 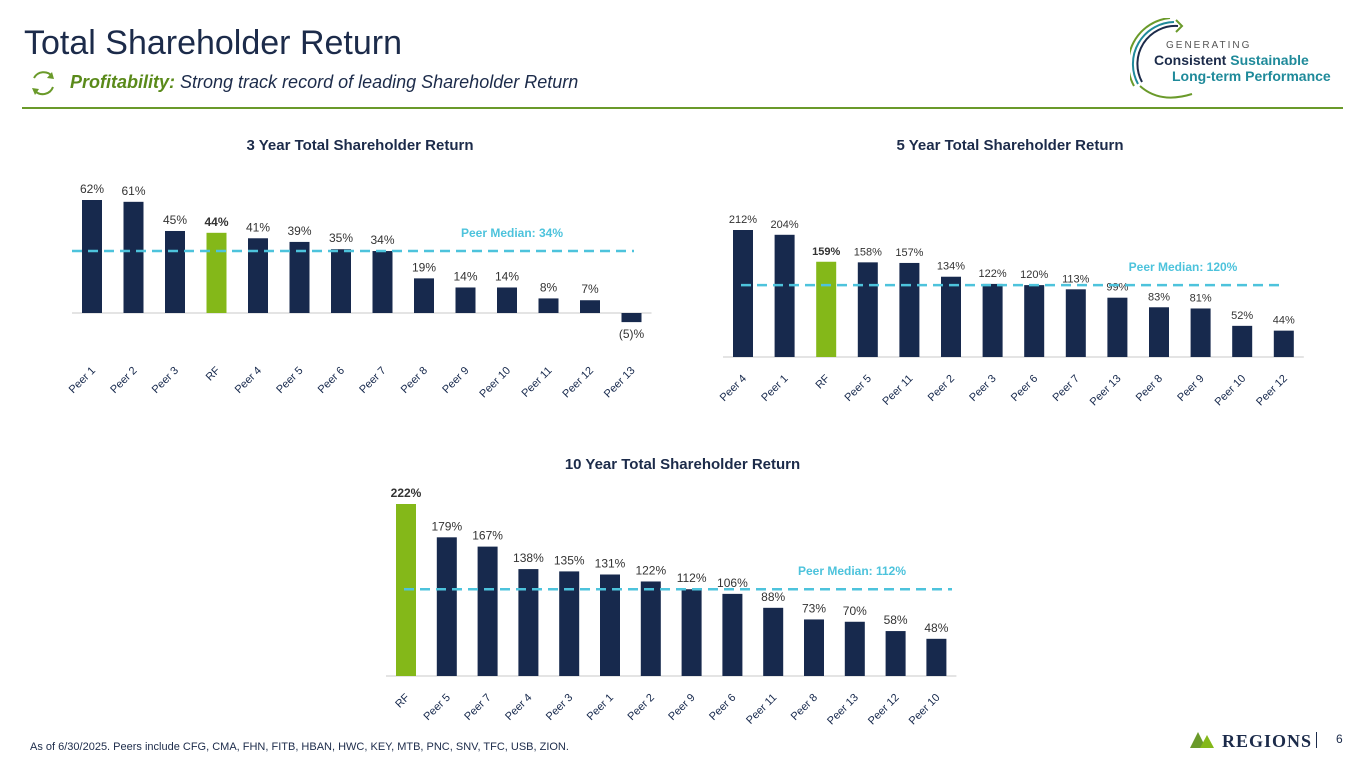 What do you see at coordinates (785, 225) in the screenshot?
I see `data-label: 204%` at bounding box center [785, 225].